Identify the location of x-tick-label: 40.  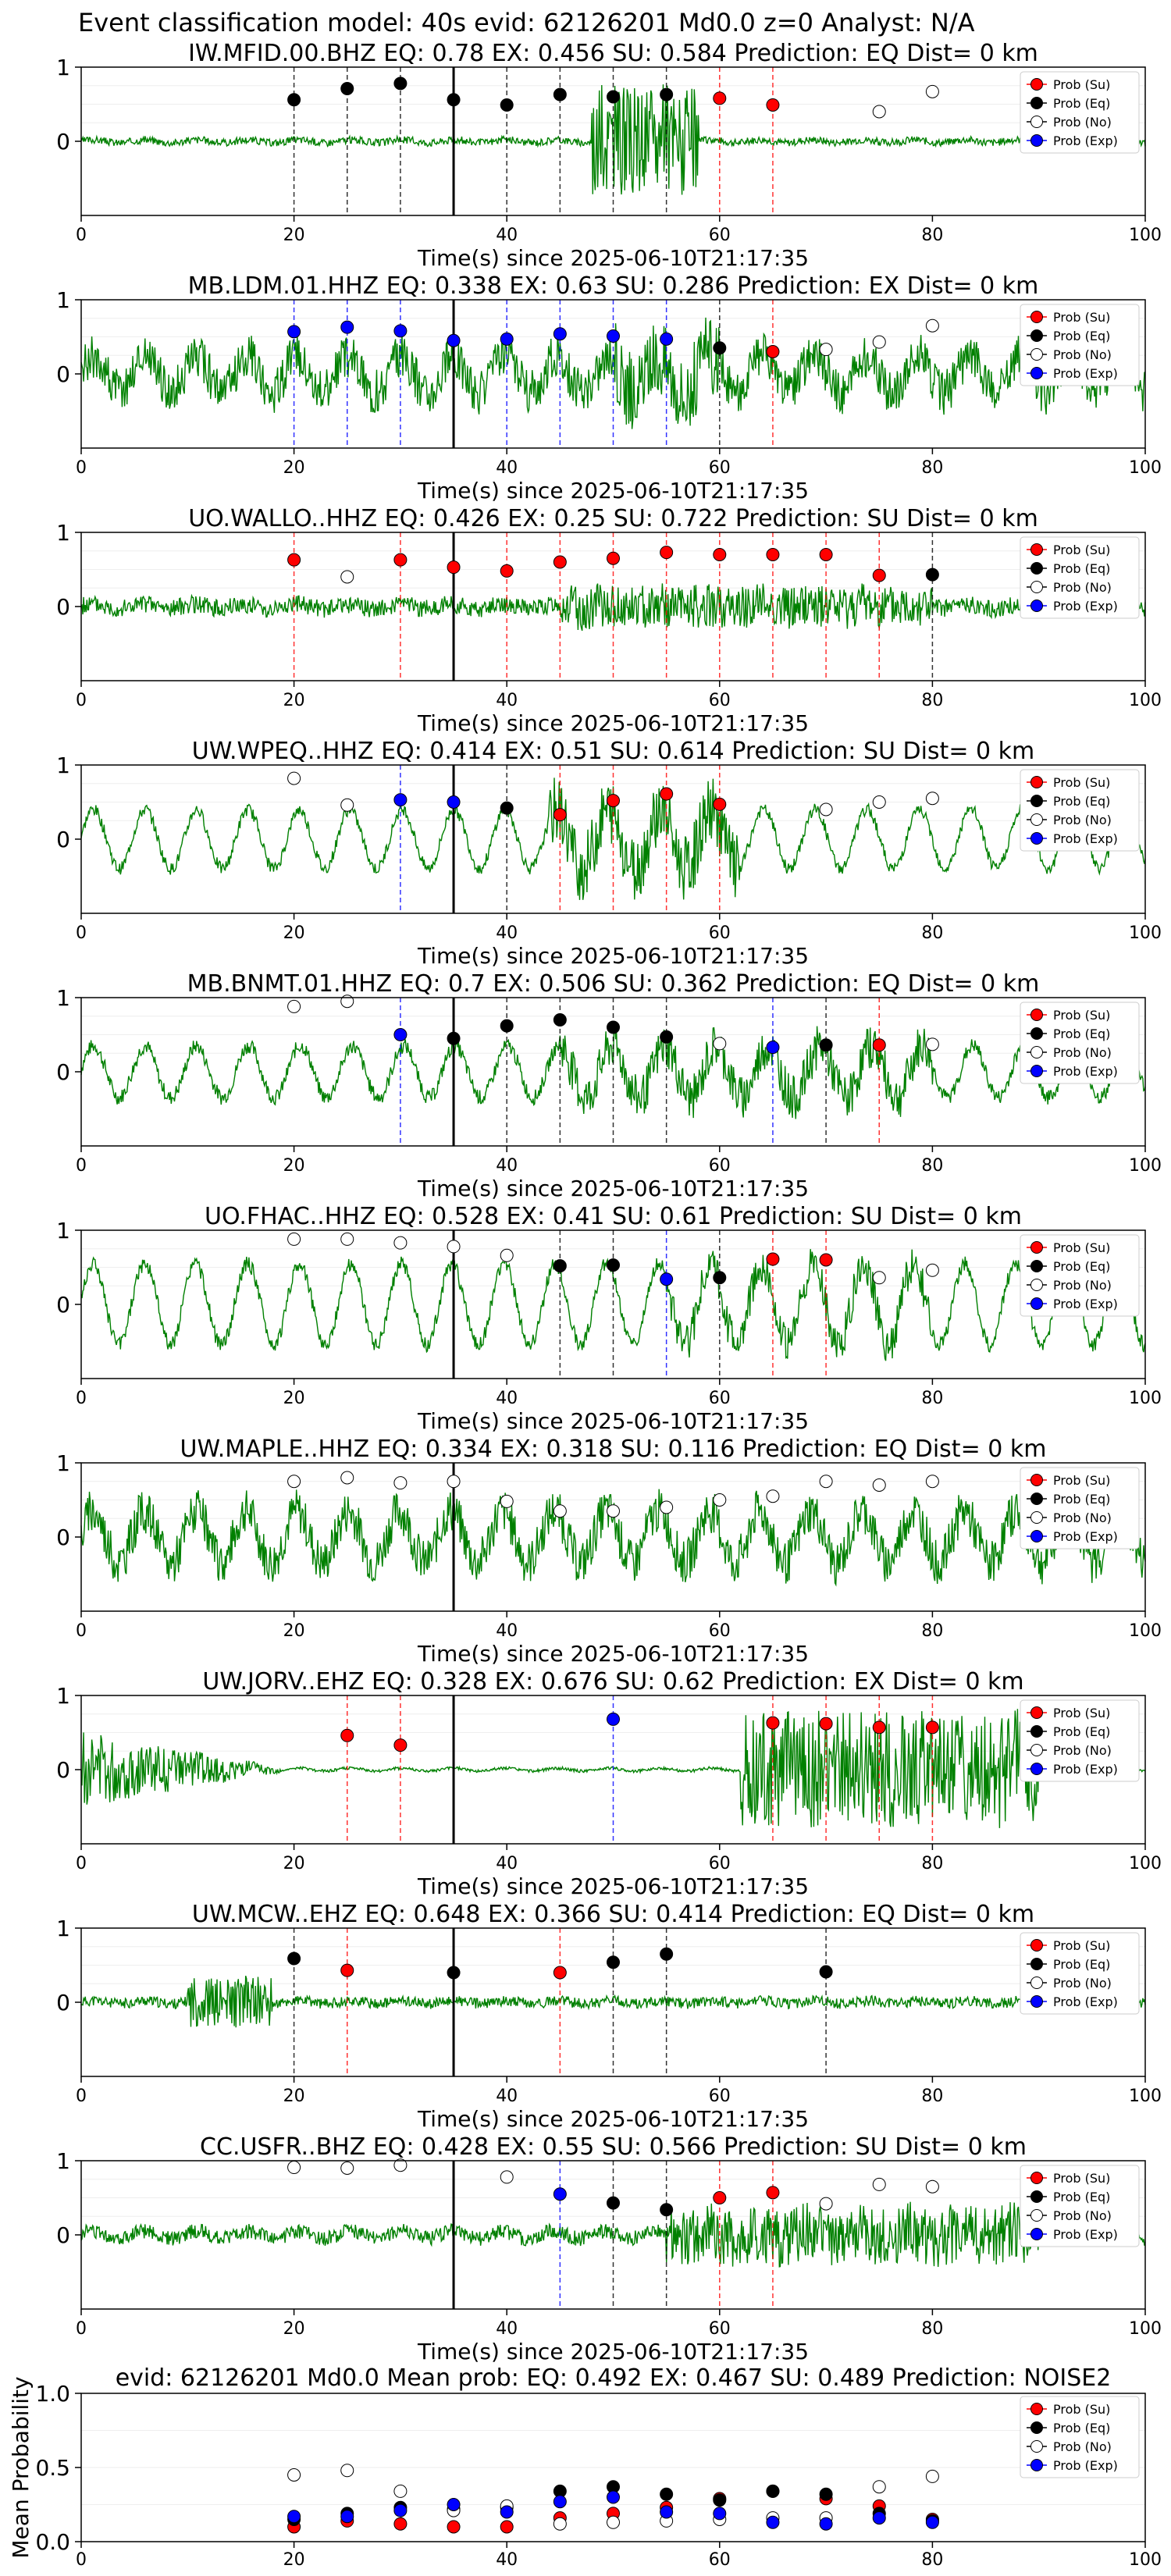
(507, 1398).